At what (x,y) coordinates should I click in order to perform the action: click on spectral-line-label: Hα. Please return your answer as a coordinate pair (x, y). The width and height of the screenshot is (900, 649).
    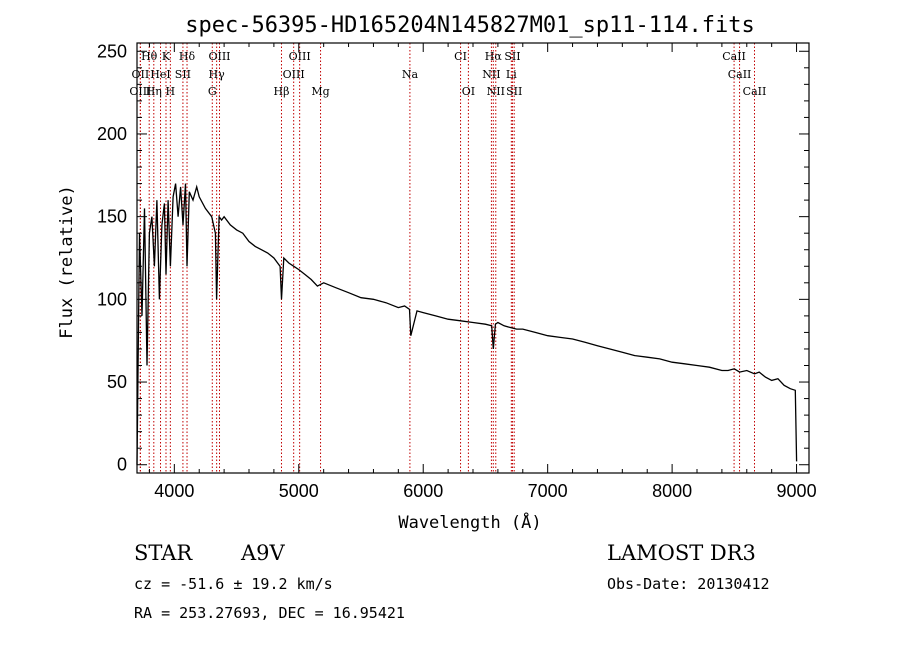
    Looking at the image, I should click on (494, 56).